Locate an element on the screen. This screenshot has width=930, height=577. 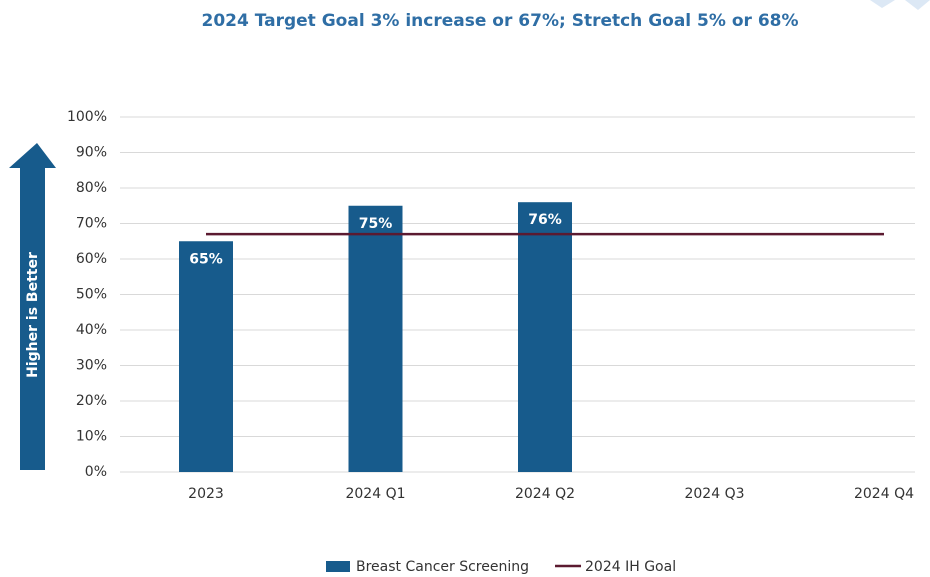
annotation: Higher is Better is located at coordinates (33, 315).